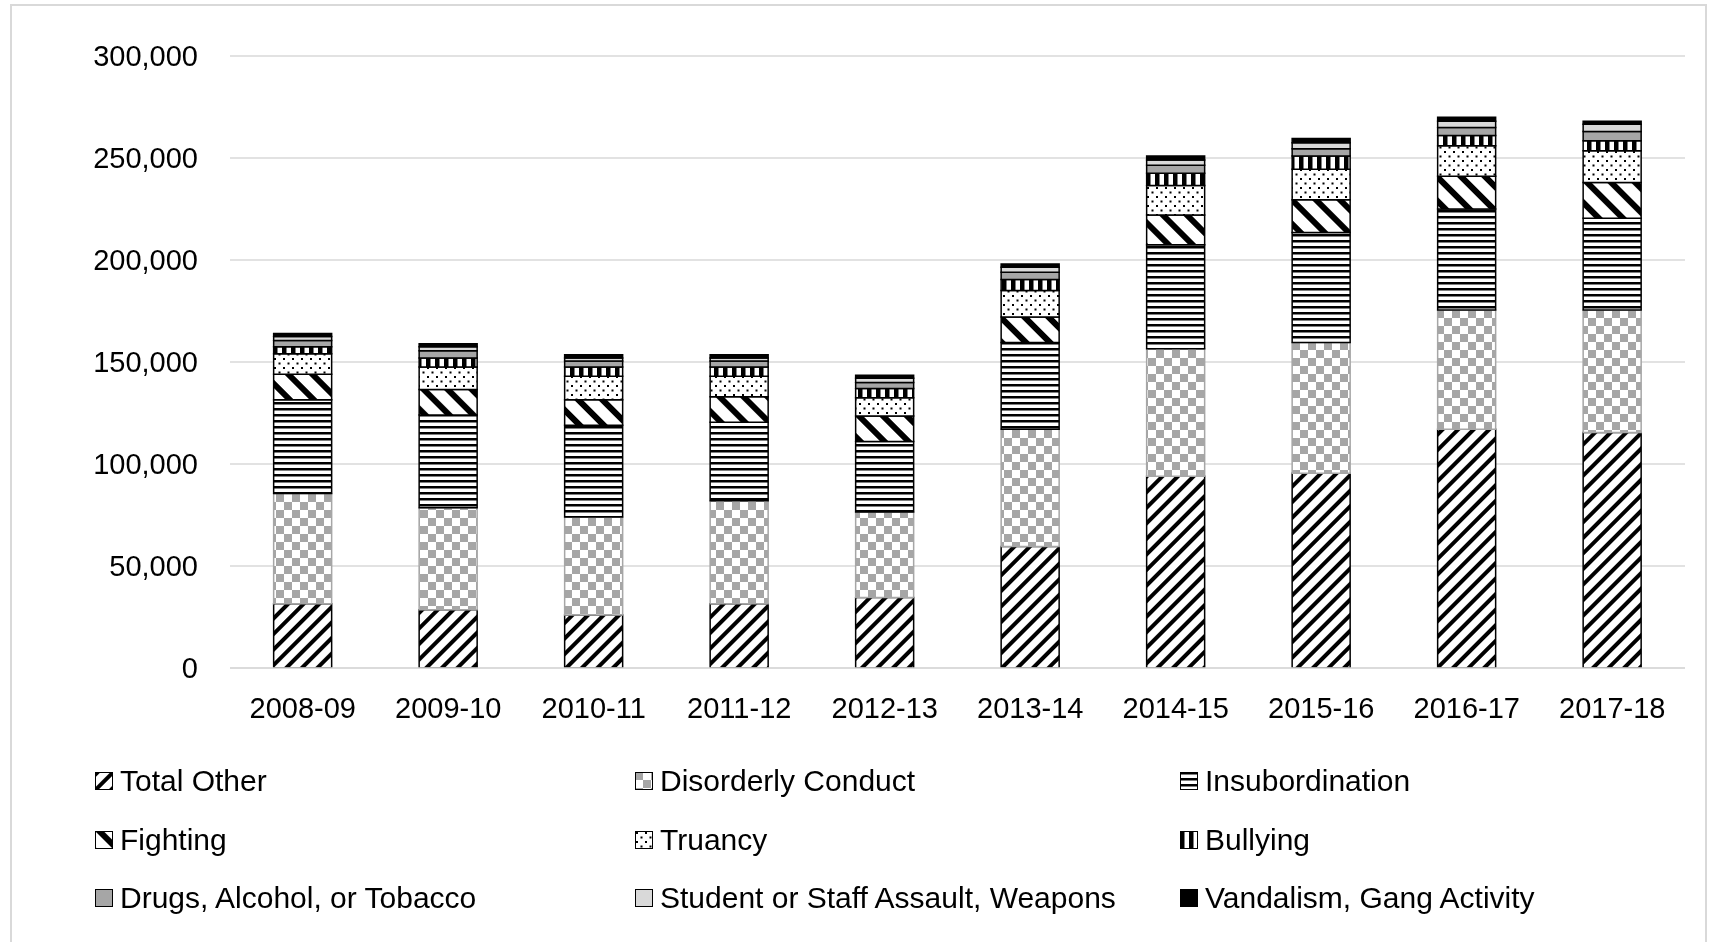  What do you see at coordinates (173, 839) in the screenshot?
I see `legend-label: Fighting` at bounding box center [173, 839].